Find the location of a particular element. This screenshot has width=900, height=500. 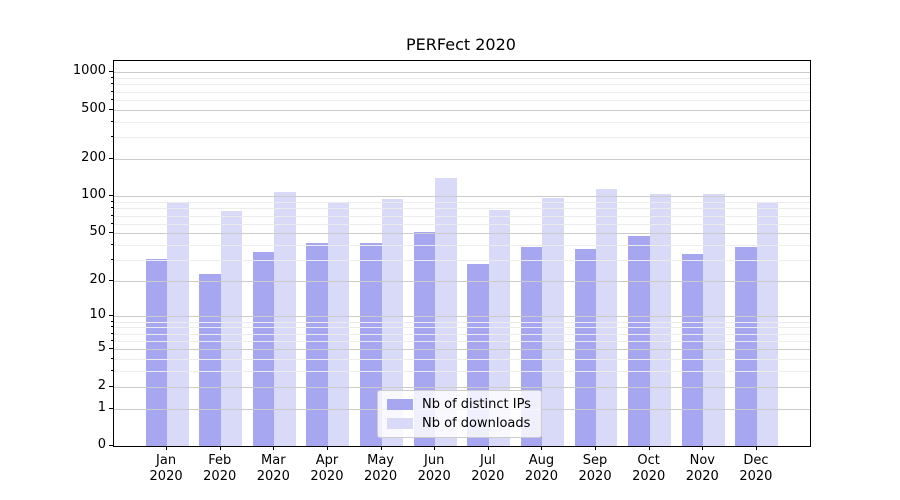

x-tick-label-month: Apr is located at coordinates (327, 460).